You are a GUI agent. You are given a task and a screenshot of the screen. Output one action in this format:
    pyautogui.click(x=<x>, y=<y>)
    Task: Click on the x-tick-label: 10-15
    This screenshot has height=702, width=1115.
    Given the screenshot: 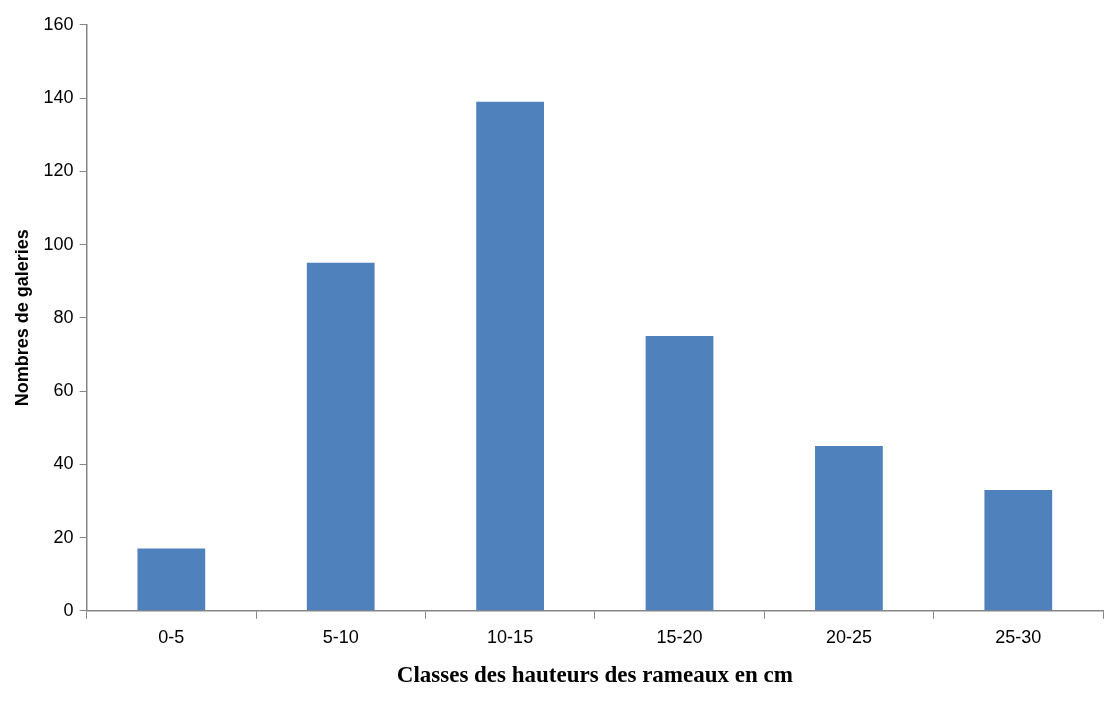 What is the action you would take?
    pyautogui.click(x=510, y=636)
    